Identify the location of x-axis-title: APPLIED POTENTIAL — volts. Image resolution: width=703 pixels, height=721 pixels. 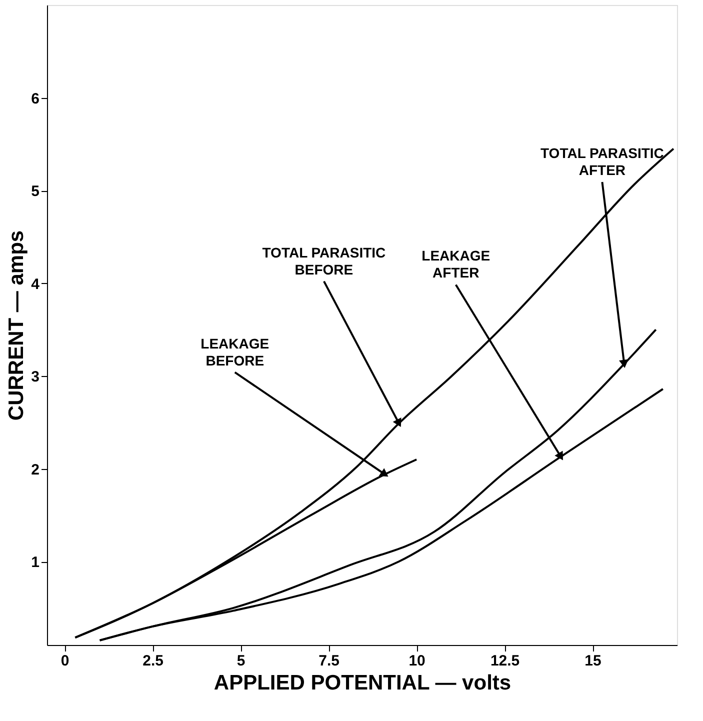
(363, 683).